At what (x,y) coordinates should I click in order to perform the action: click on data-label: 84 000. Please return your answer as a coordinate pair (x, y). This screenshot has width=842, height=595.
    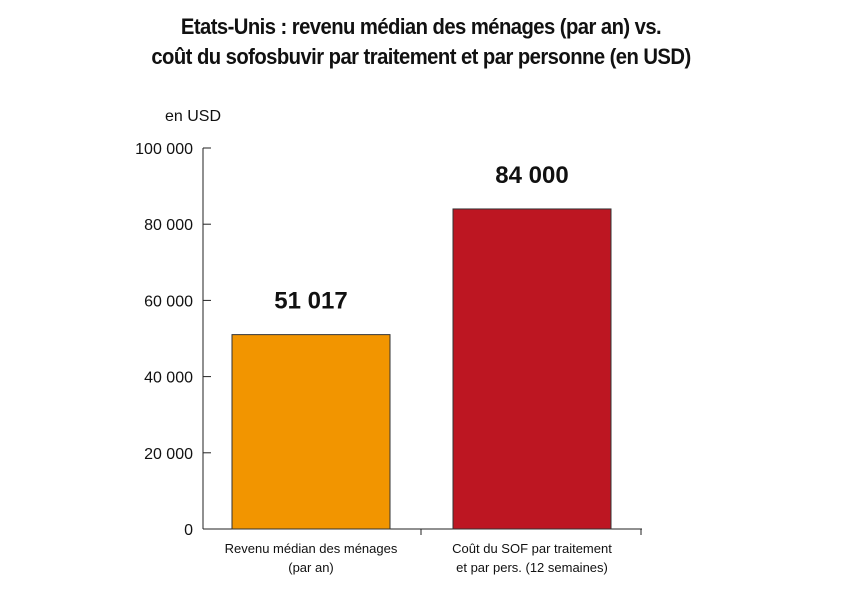
    Looking at the image, I should click on (531, 175).